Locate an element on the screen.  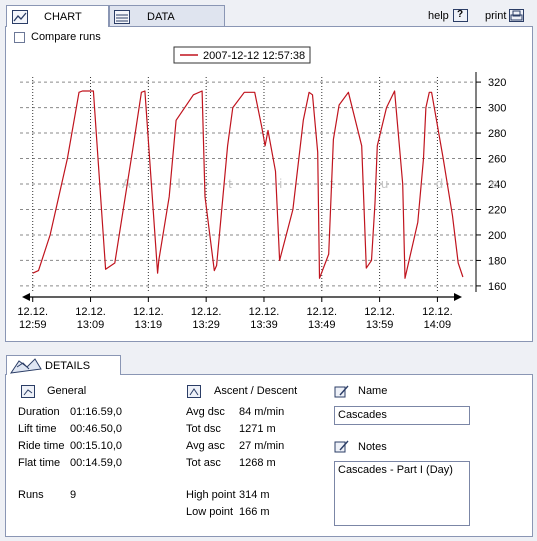
general-row-value: 00:15.10,0 is located at coordinates (96, 446).